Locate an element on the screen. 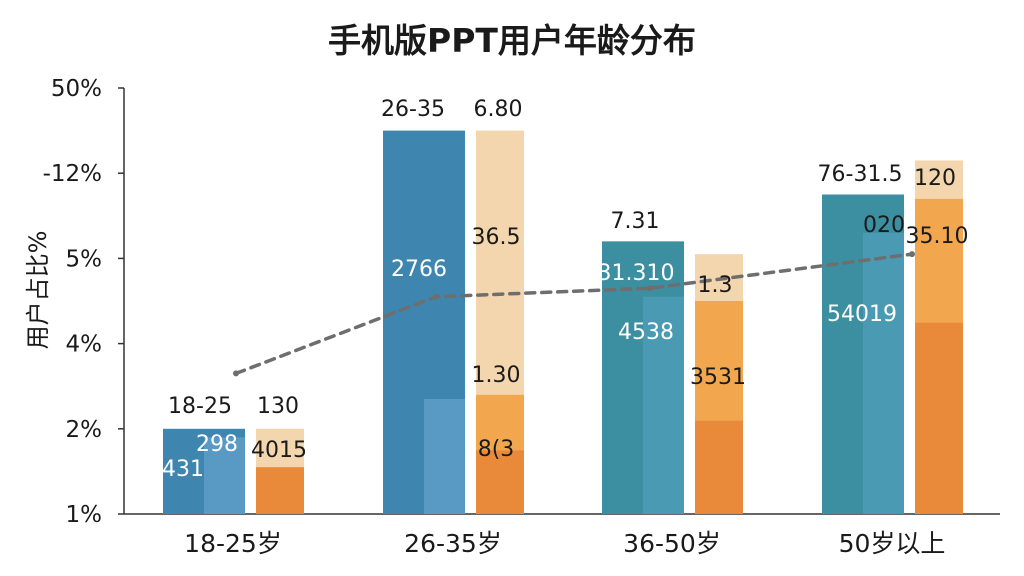 This screenshot has width=1024, height=576. y-axis-label: 用户占比% is located at coordinates (38, 290).